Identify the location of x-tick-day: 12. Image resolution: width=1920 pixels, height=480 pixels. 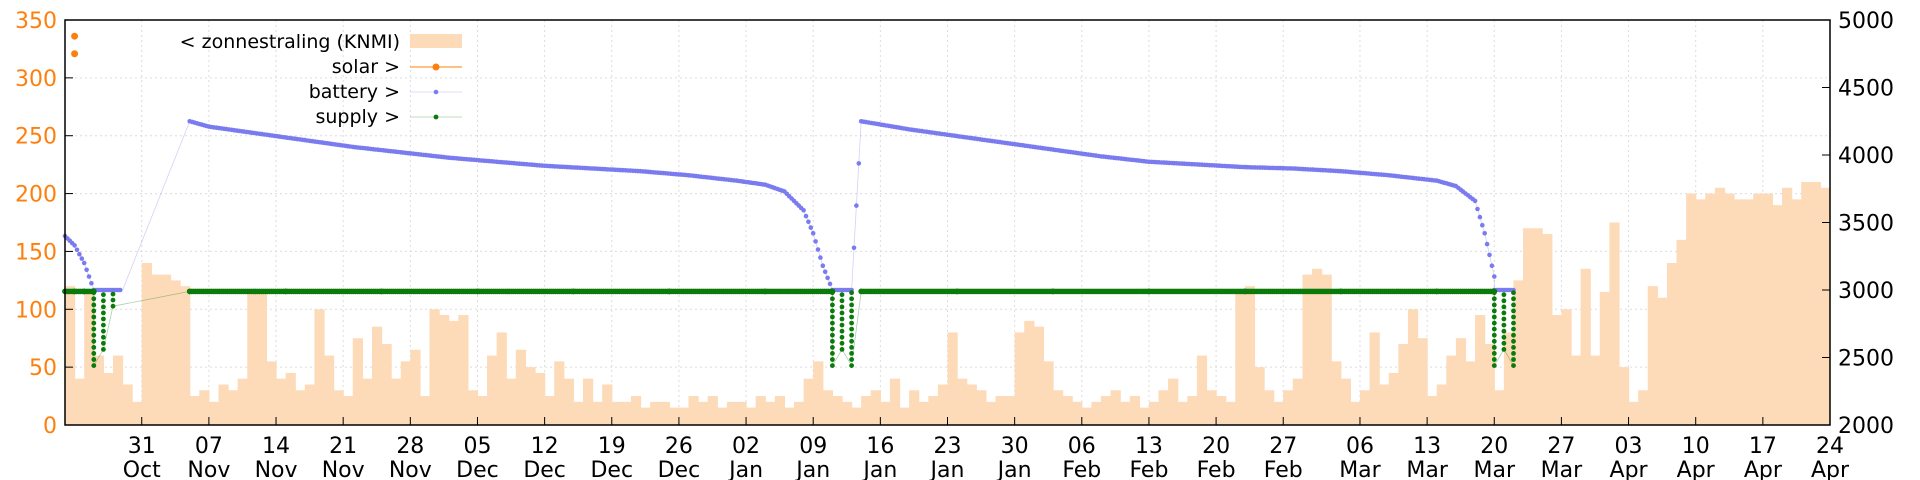
(545, 446).